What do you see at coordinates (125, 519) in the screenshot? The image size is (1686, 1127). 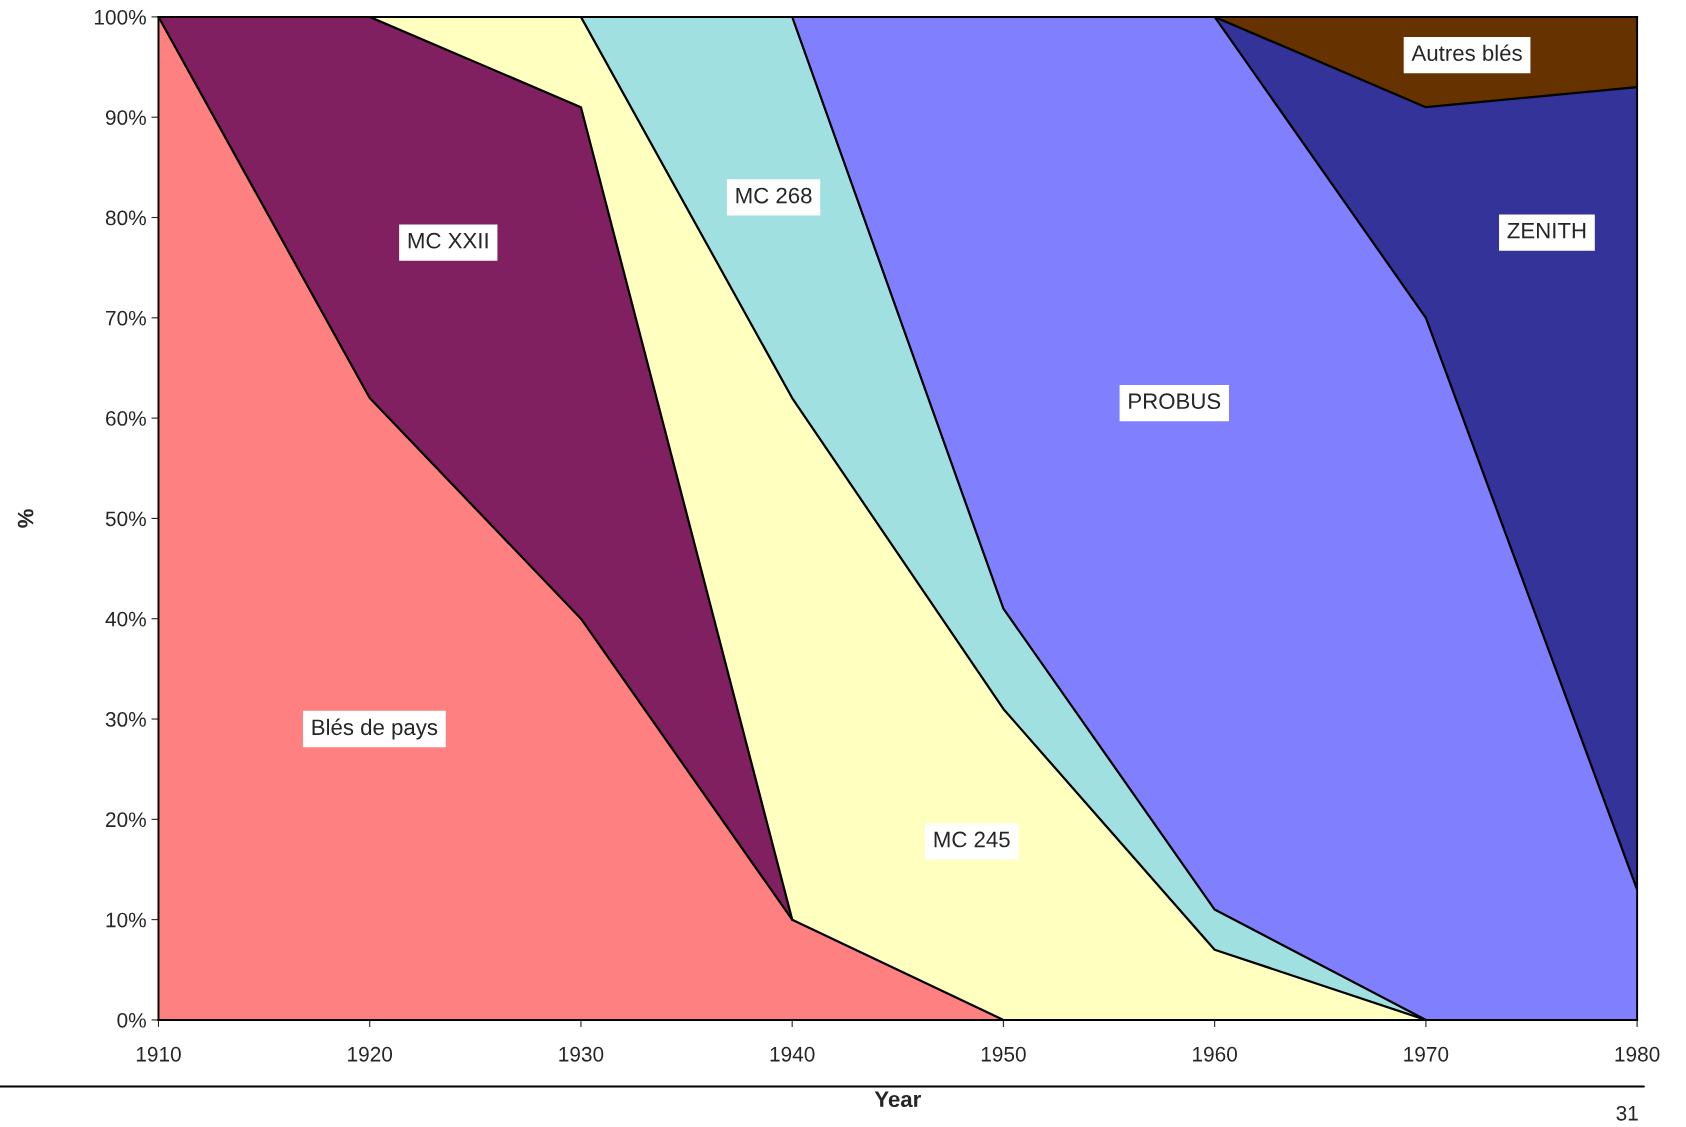 I see `y-tick-label: 50%` at bounding box center [125, 519].